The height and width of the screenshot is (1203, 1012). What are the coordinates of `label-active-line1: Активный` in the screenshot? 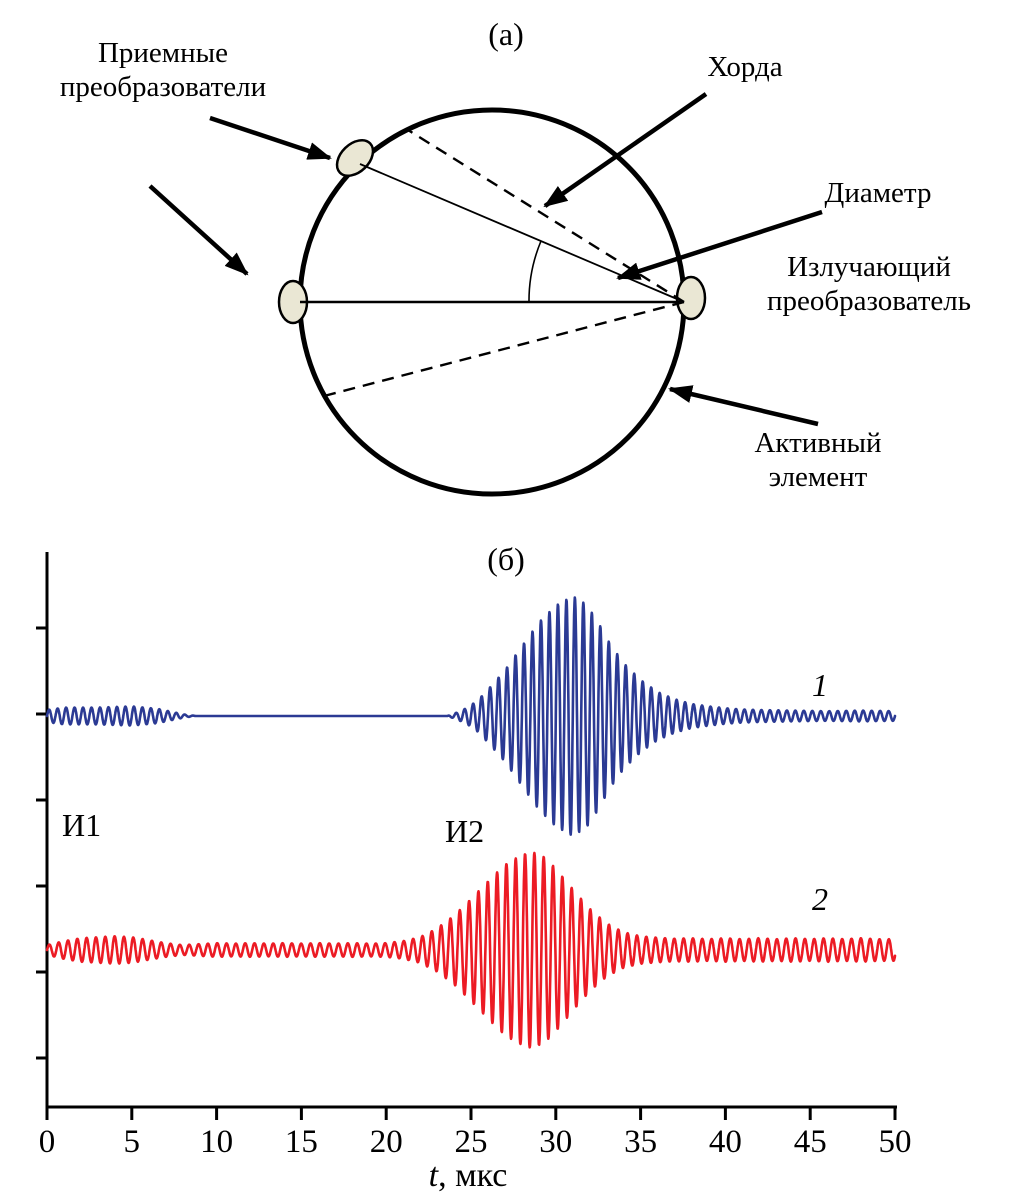 It's located at (818, 443).